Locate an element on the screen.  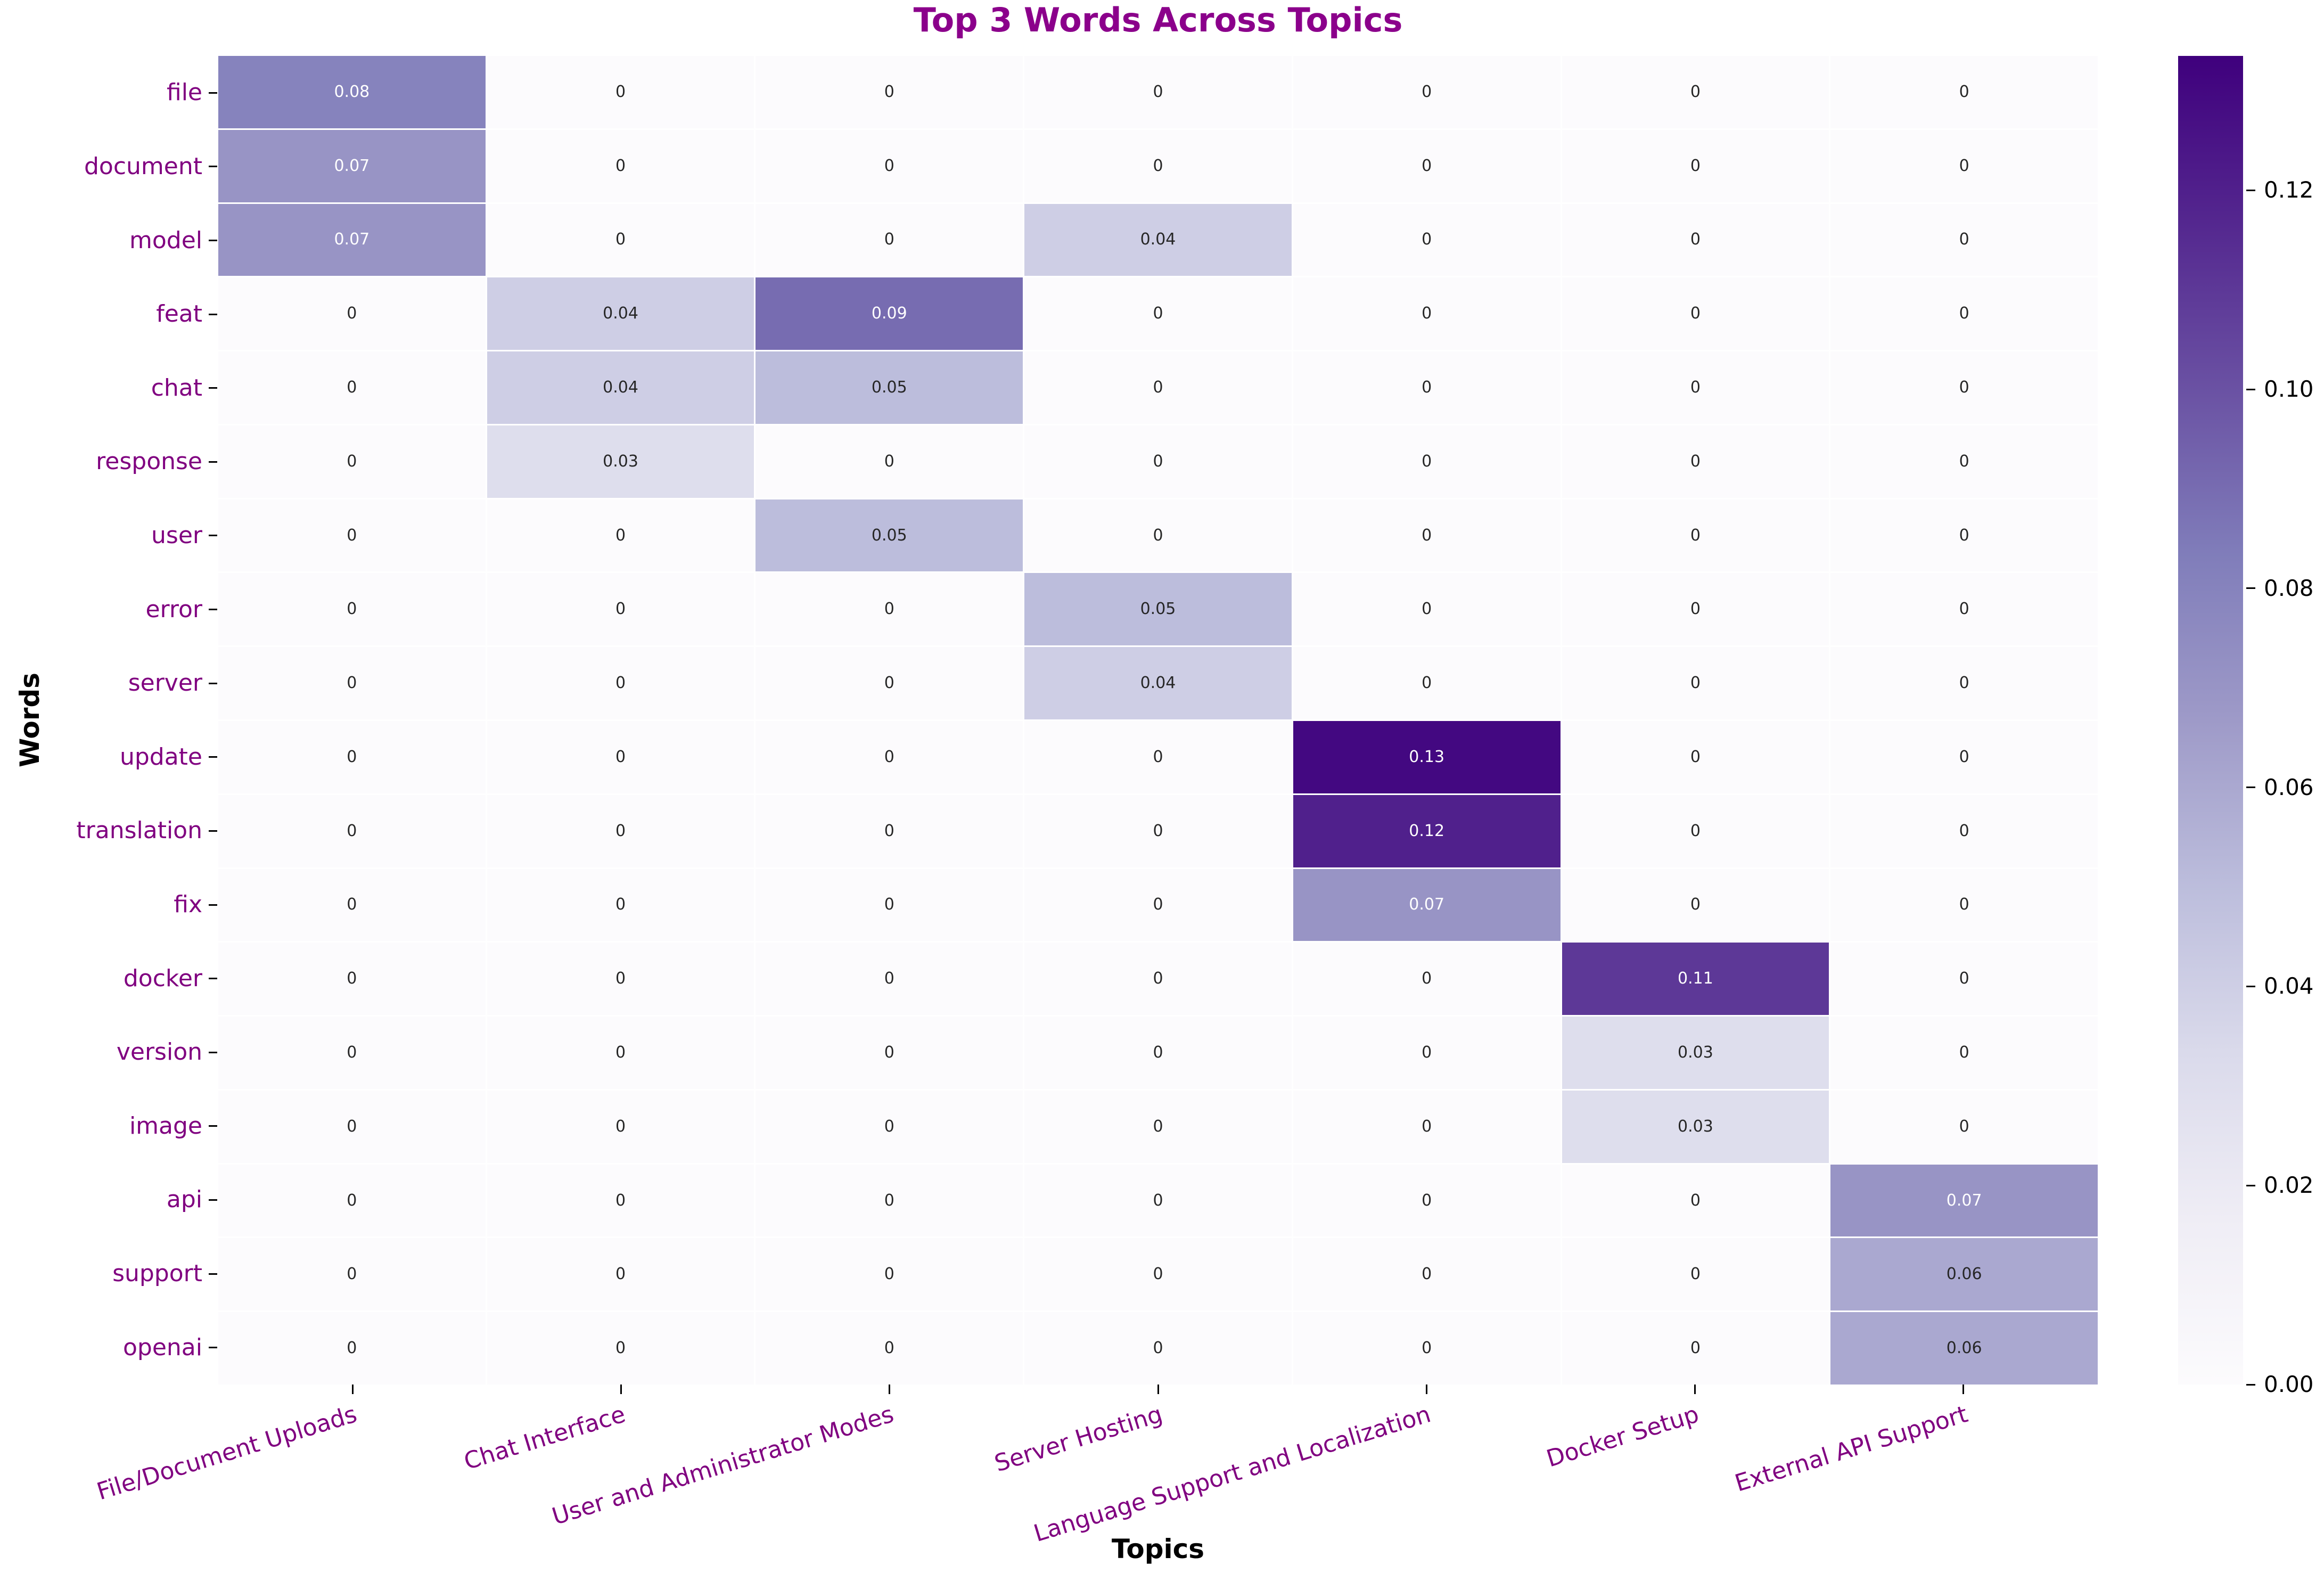
x-axis-title: Topics is located at coordinates (1158, 1549).